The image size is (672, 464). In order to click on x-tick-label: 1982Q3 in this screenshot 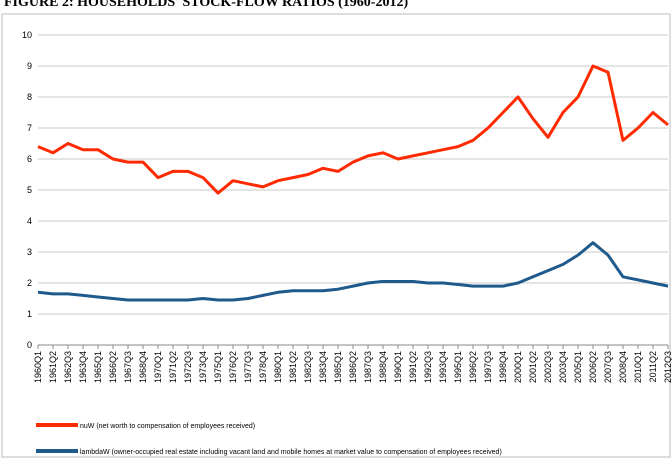, I will do `click(308, 367)`.